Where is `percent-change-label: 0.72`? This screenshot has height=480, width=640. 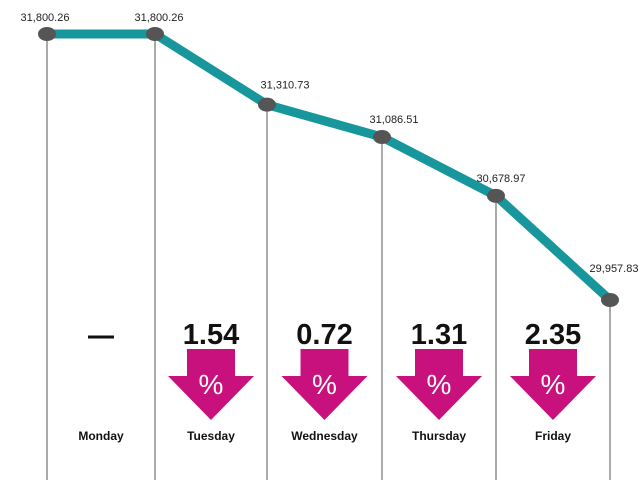
percent-change-label: 0.72 is located at coordinates (324, 335).